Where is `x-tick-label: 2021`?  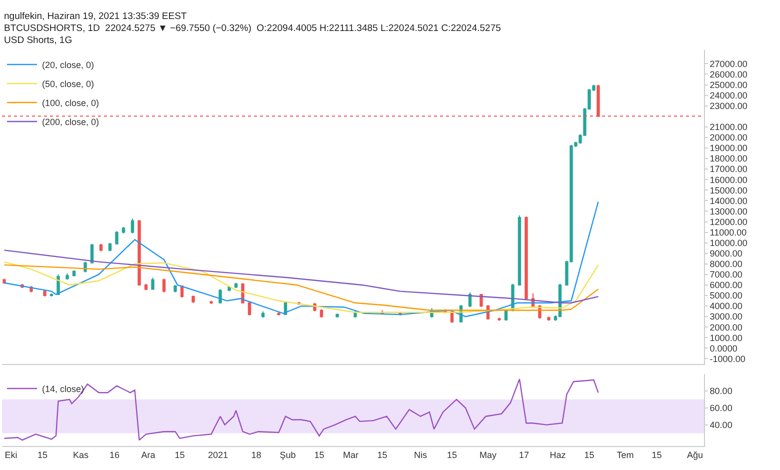
x-tick-label: 2021 is located at coordinates (218, 455).